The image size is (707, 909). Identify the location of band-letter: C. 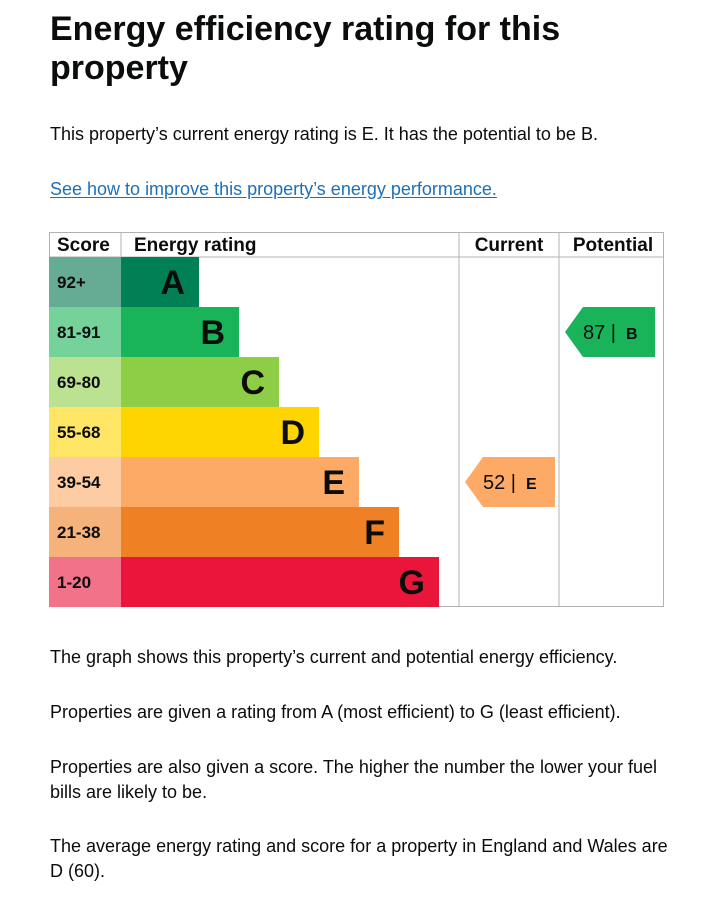
(252, 383).